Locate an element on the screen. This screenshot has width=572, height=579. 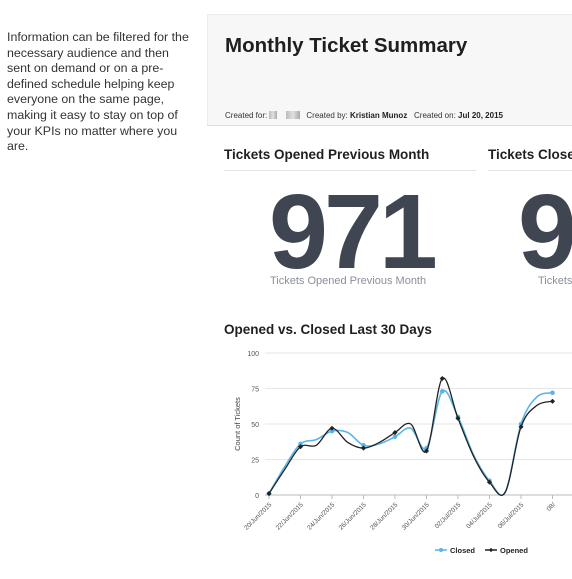
legend-marker-opened is located at coordinates (491, 550).